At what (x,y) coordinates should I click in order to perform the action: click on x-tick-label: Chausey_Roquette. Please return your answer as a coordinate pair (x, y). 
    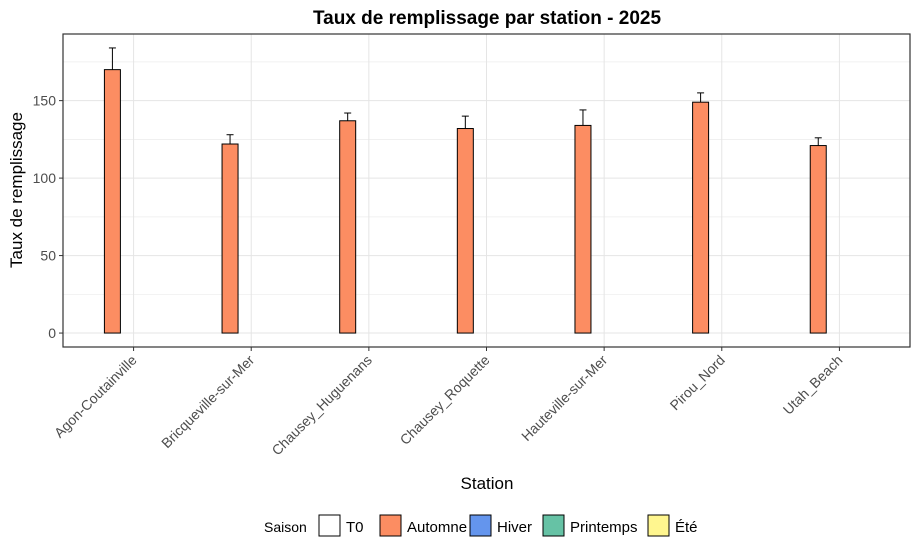
    Looking at the image, I should click on (445, 400).